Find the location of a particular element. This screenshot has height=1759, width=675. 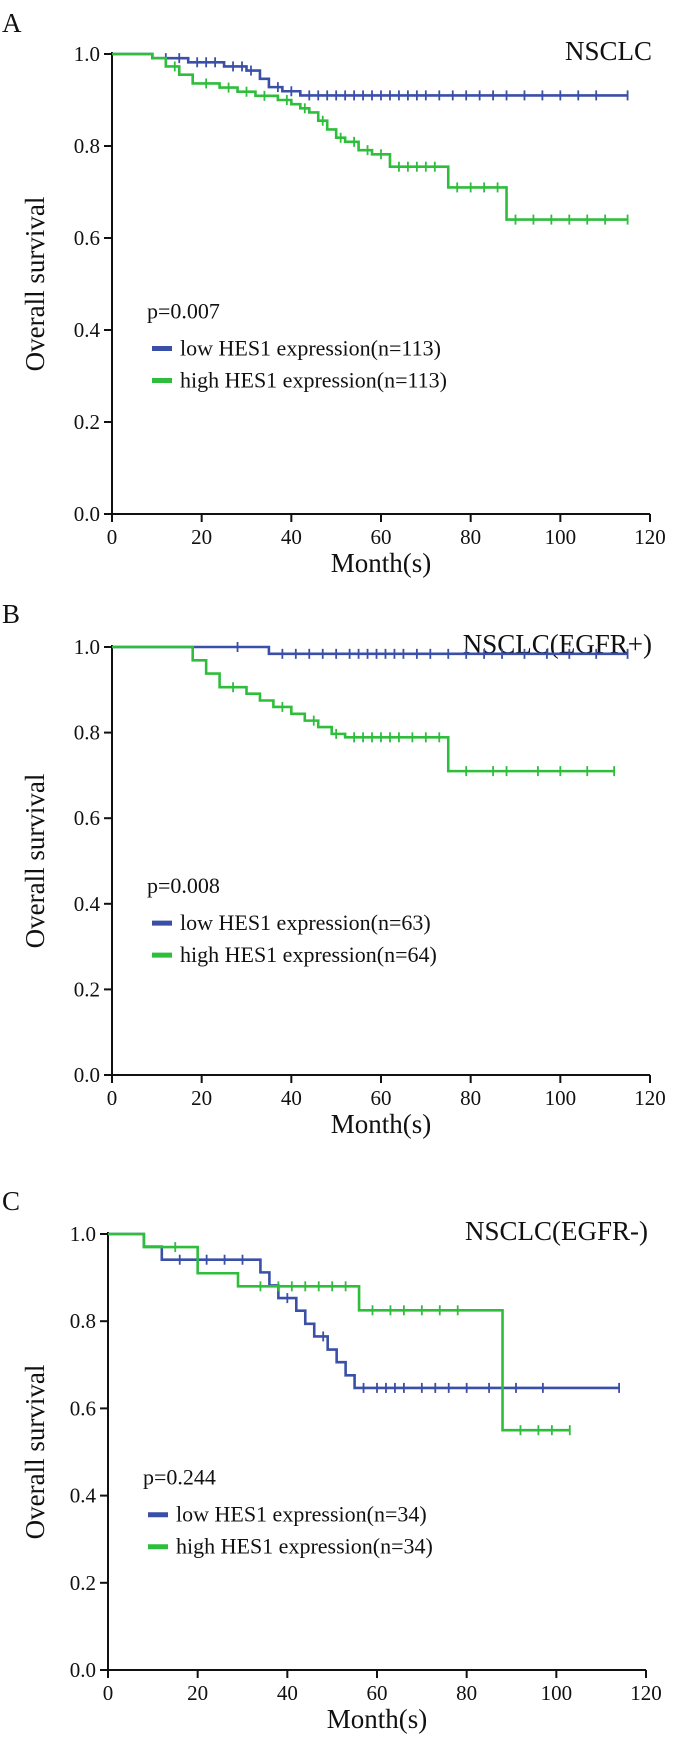

p-value: p=0.008 is located at coordinates (183, 885).